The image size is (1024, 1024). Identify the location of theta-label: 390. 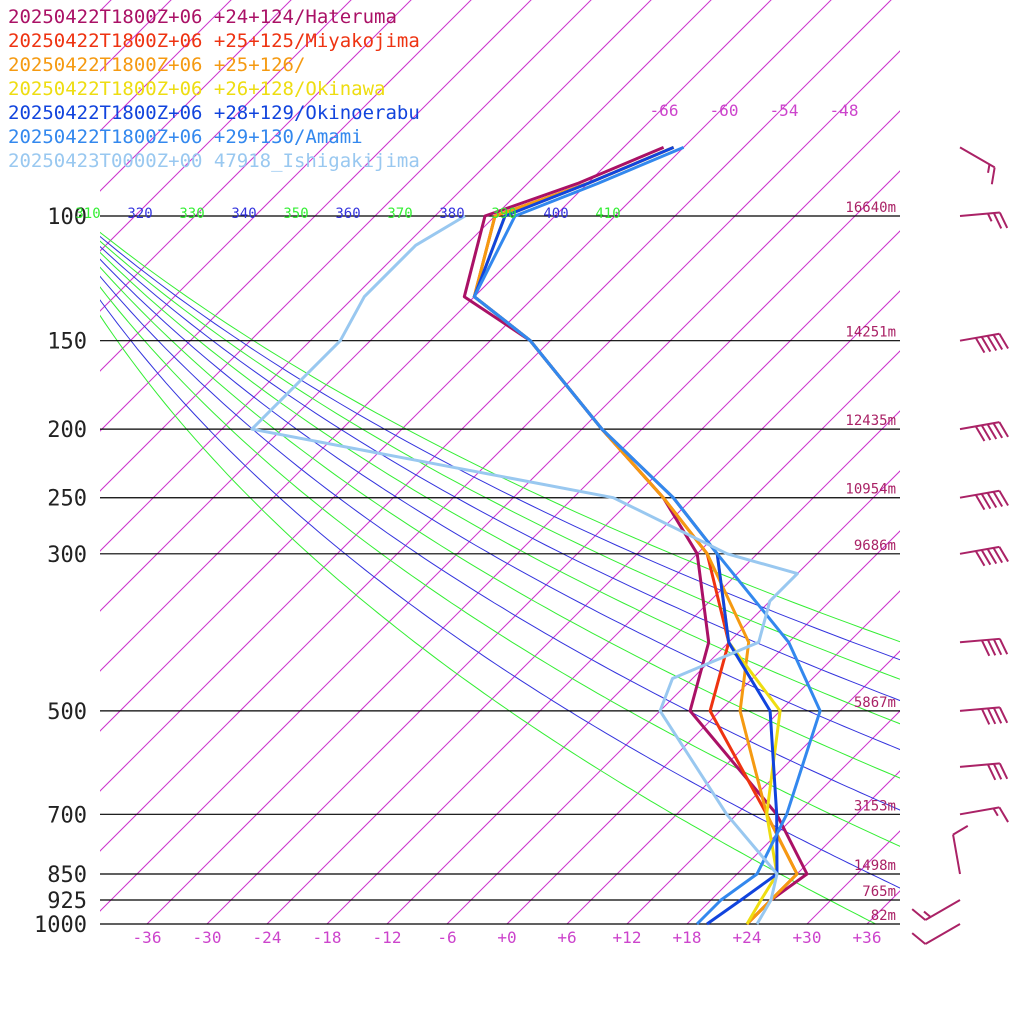
(503, 214).